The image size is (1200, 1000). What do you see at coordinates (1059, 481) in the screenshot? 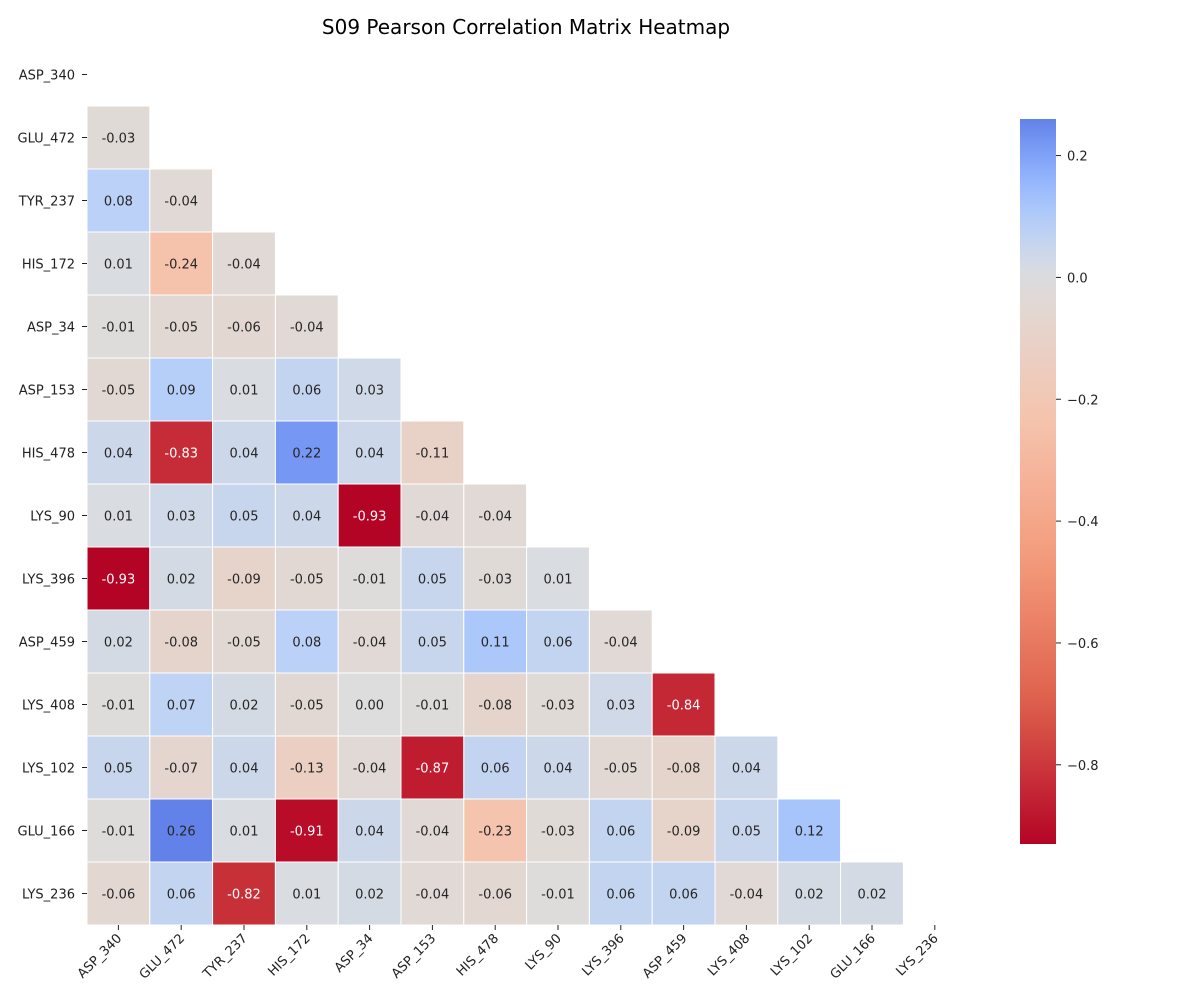
I see `colorbar: 0.2 0.0 −0.2 −0.4 −0.6 −0.8` at bounding box center [1059, 481].